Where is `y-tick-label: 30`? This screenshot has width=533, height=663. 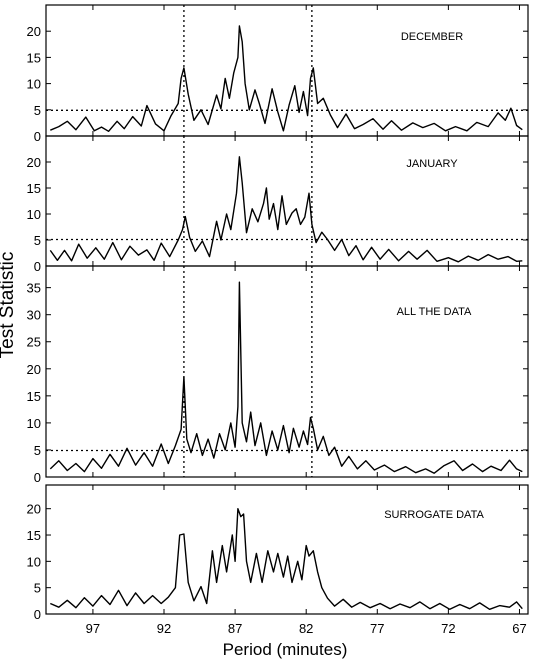
y-tick-label: 30 is located at coordinates (34, 315).